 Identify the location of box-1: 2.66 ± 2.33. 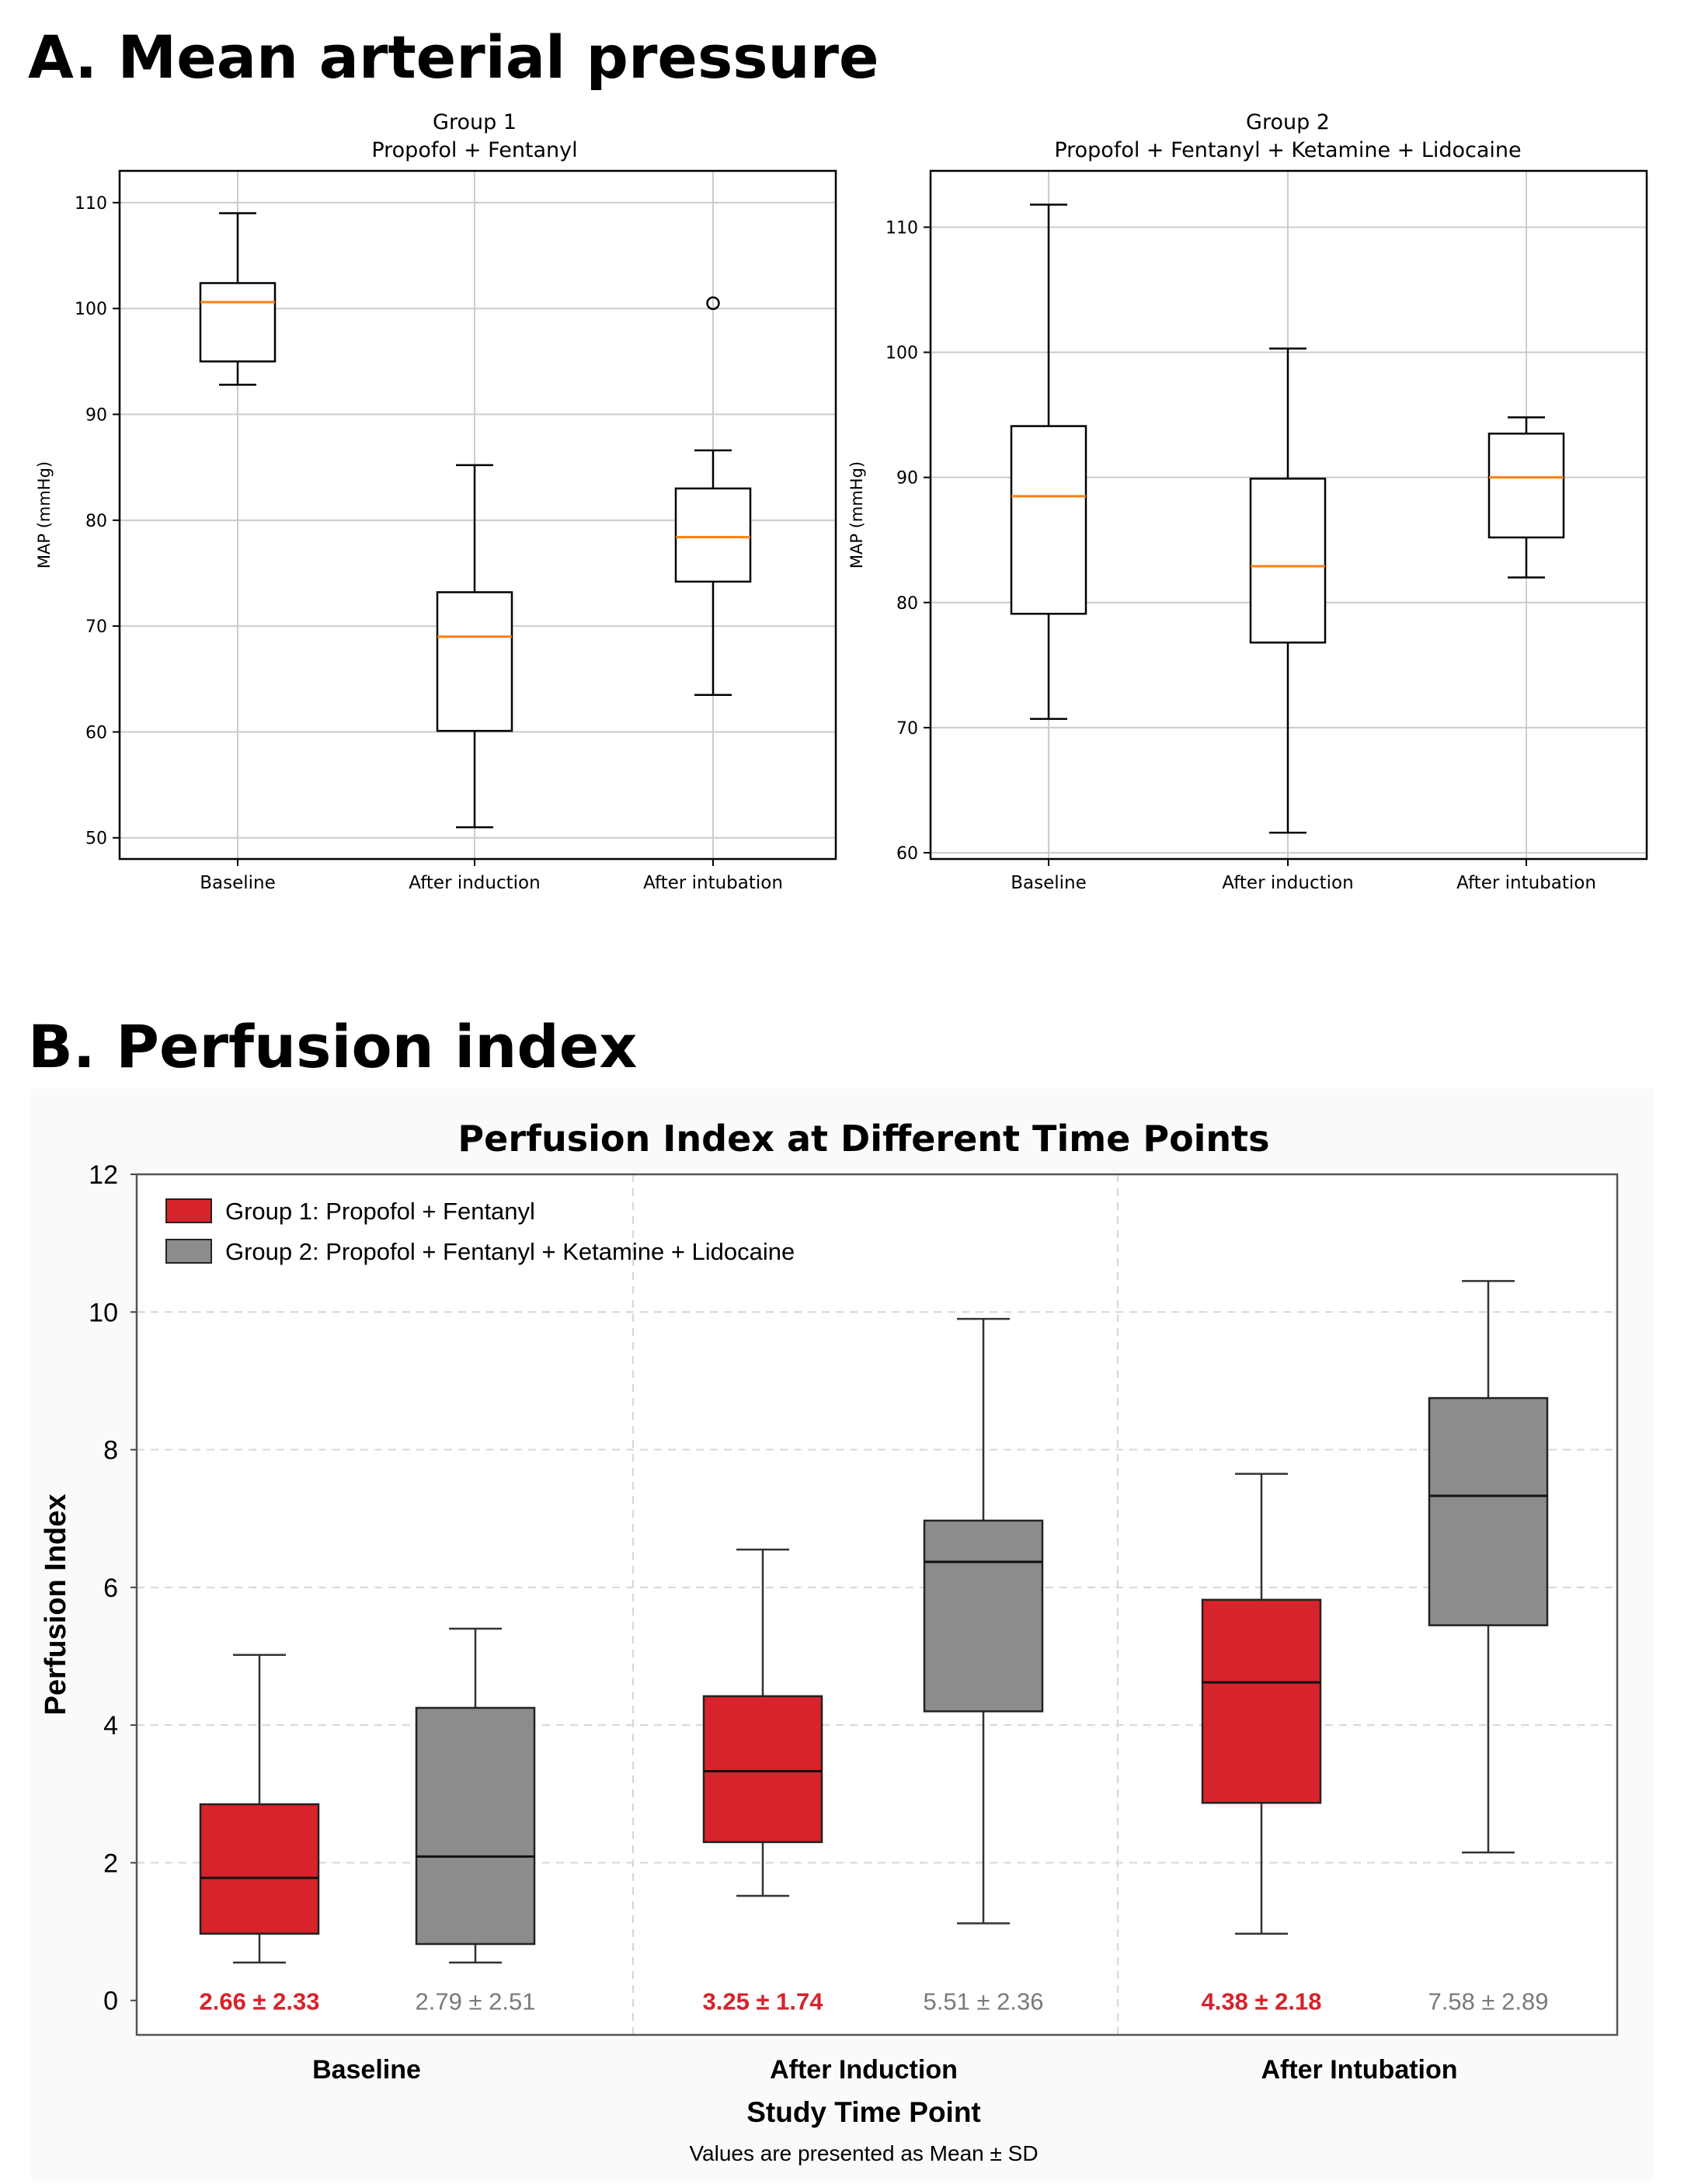
(260, 1834).